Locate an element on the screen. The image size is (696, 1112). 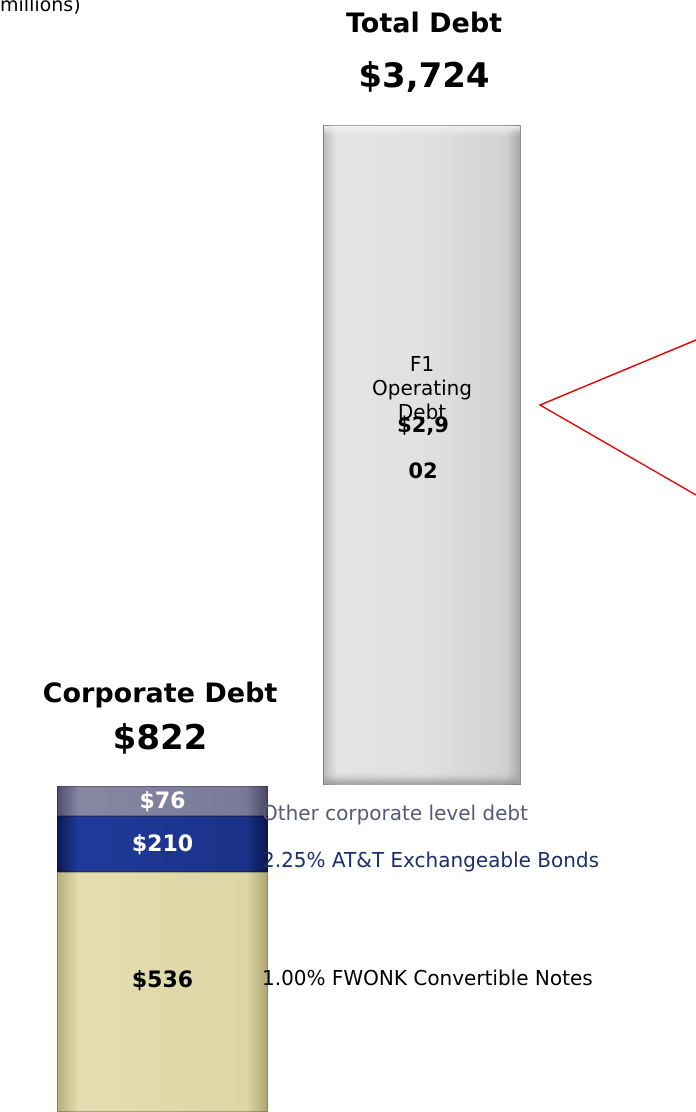
segment-label: 2.25% AT&T Exchangeable Bonds is located at coordinates (431, 860).